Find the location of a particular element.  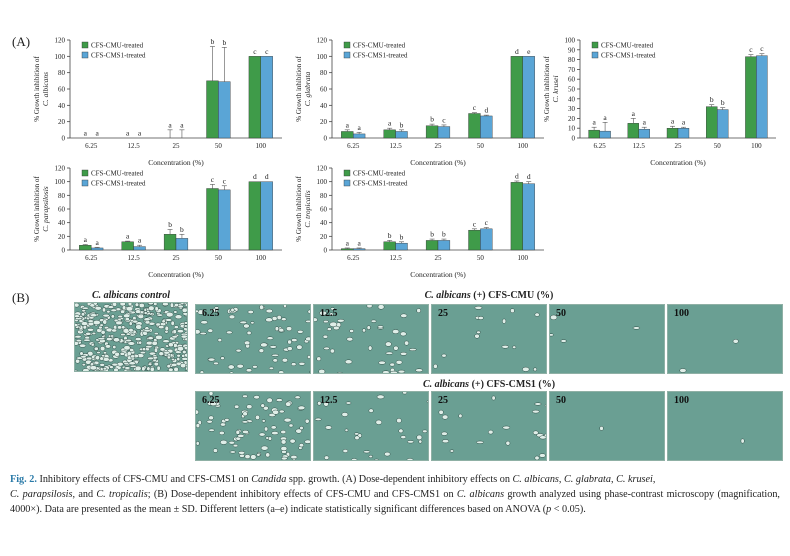

y-tick-label: 0 is located at coordinates (64, 139).